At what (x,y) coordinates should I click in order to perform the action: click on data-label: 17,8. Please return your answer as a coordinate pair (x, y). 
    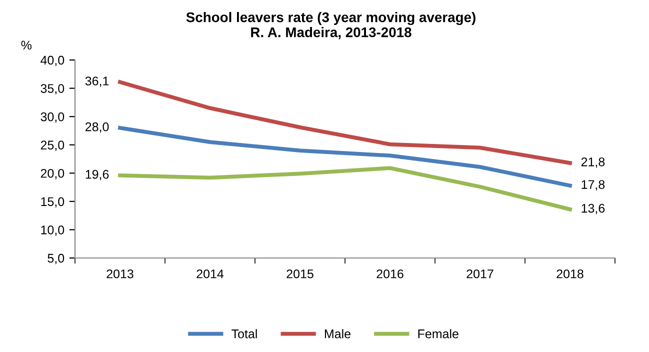
    Looking at the image, I should click on (593, 185).